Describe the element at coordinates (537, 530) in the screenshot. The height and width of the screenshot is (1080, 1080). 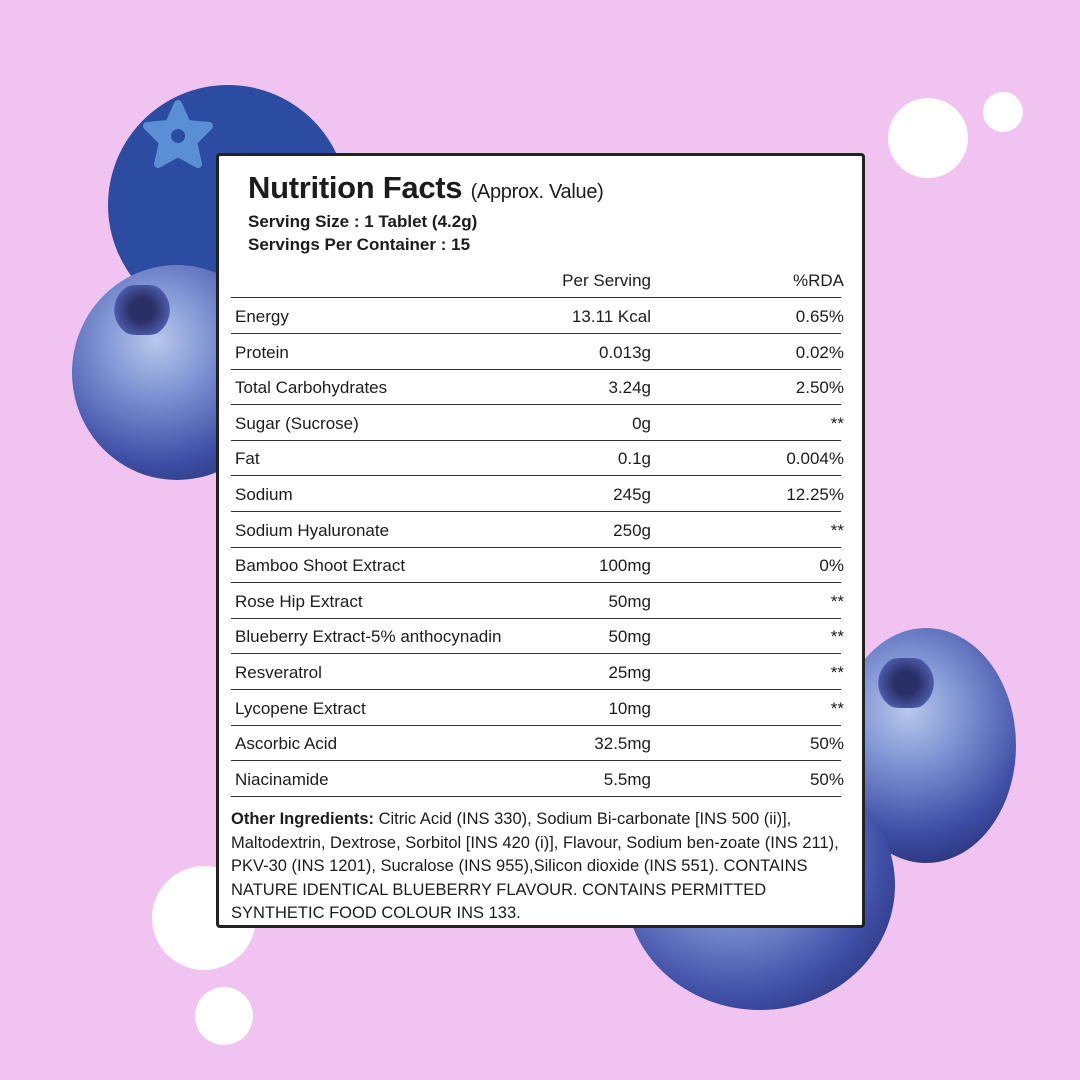
I see `table-row: Sodium Hyaluronate 250g **` at that location.